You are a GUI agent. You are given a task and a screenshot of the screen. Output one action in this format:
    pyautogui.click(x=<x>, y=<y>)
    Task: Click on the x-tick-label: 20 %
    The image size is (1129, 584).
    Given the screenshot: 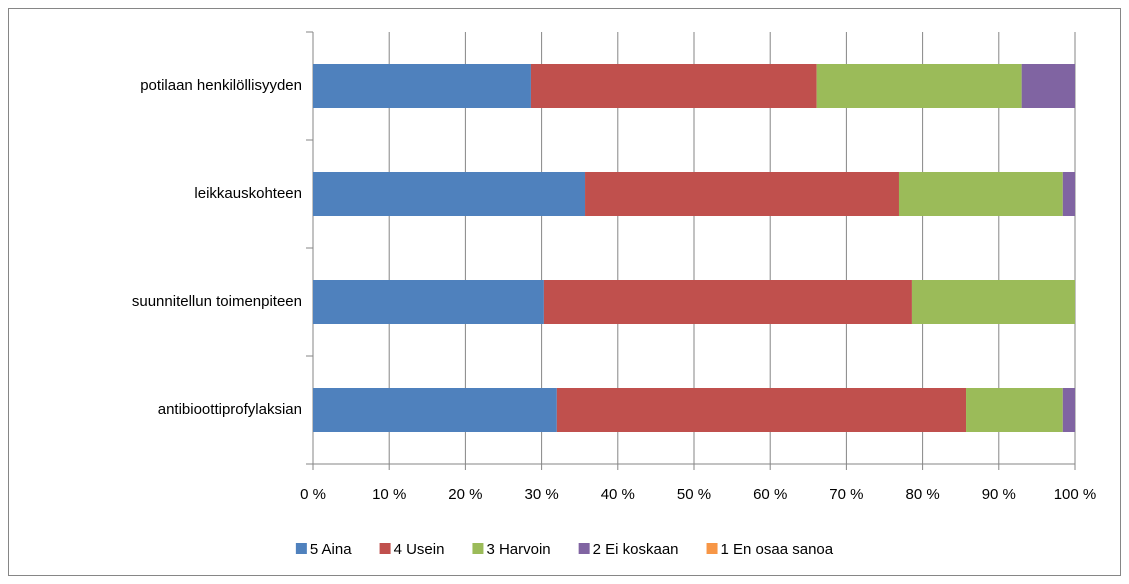 What is the action you would take?
    pyautogui.click(x=465, y=494)
    